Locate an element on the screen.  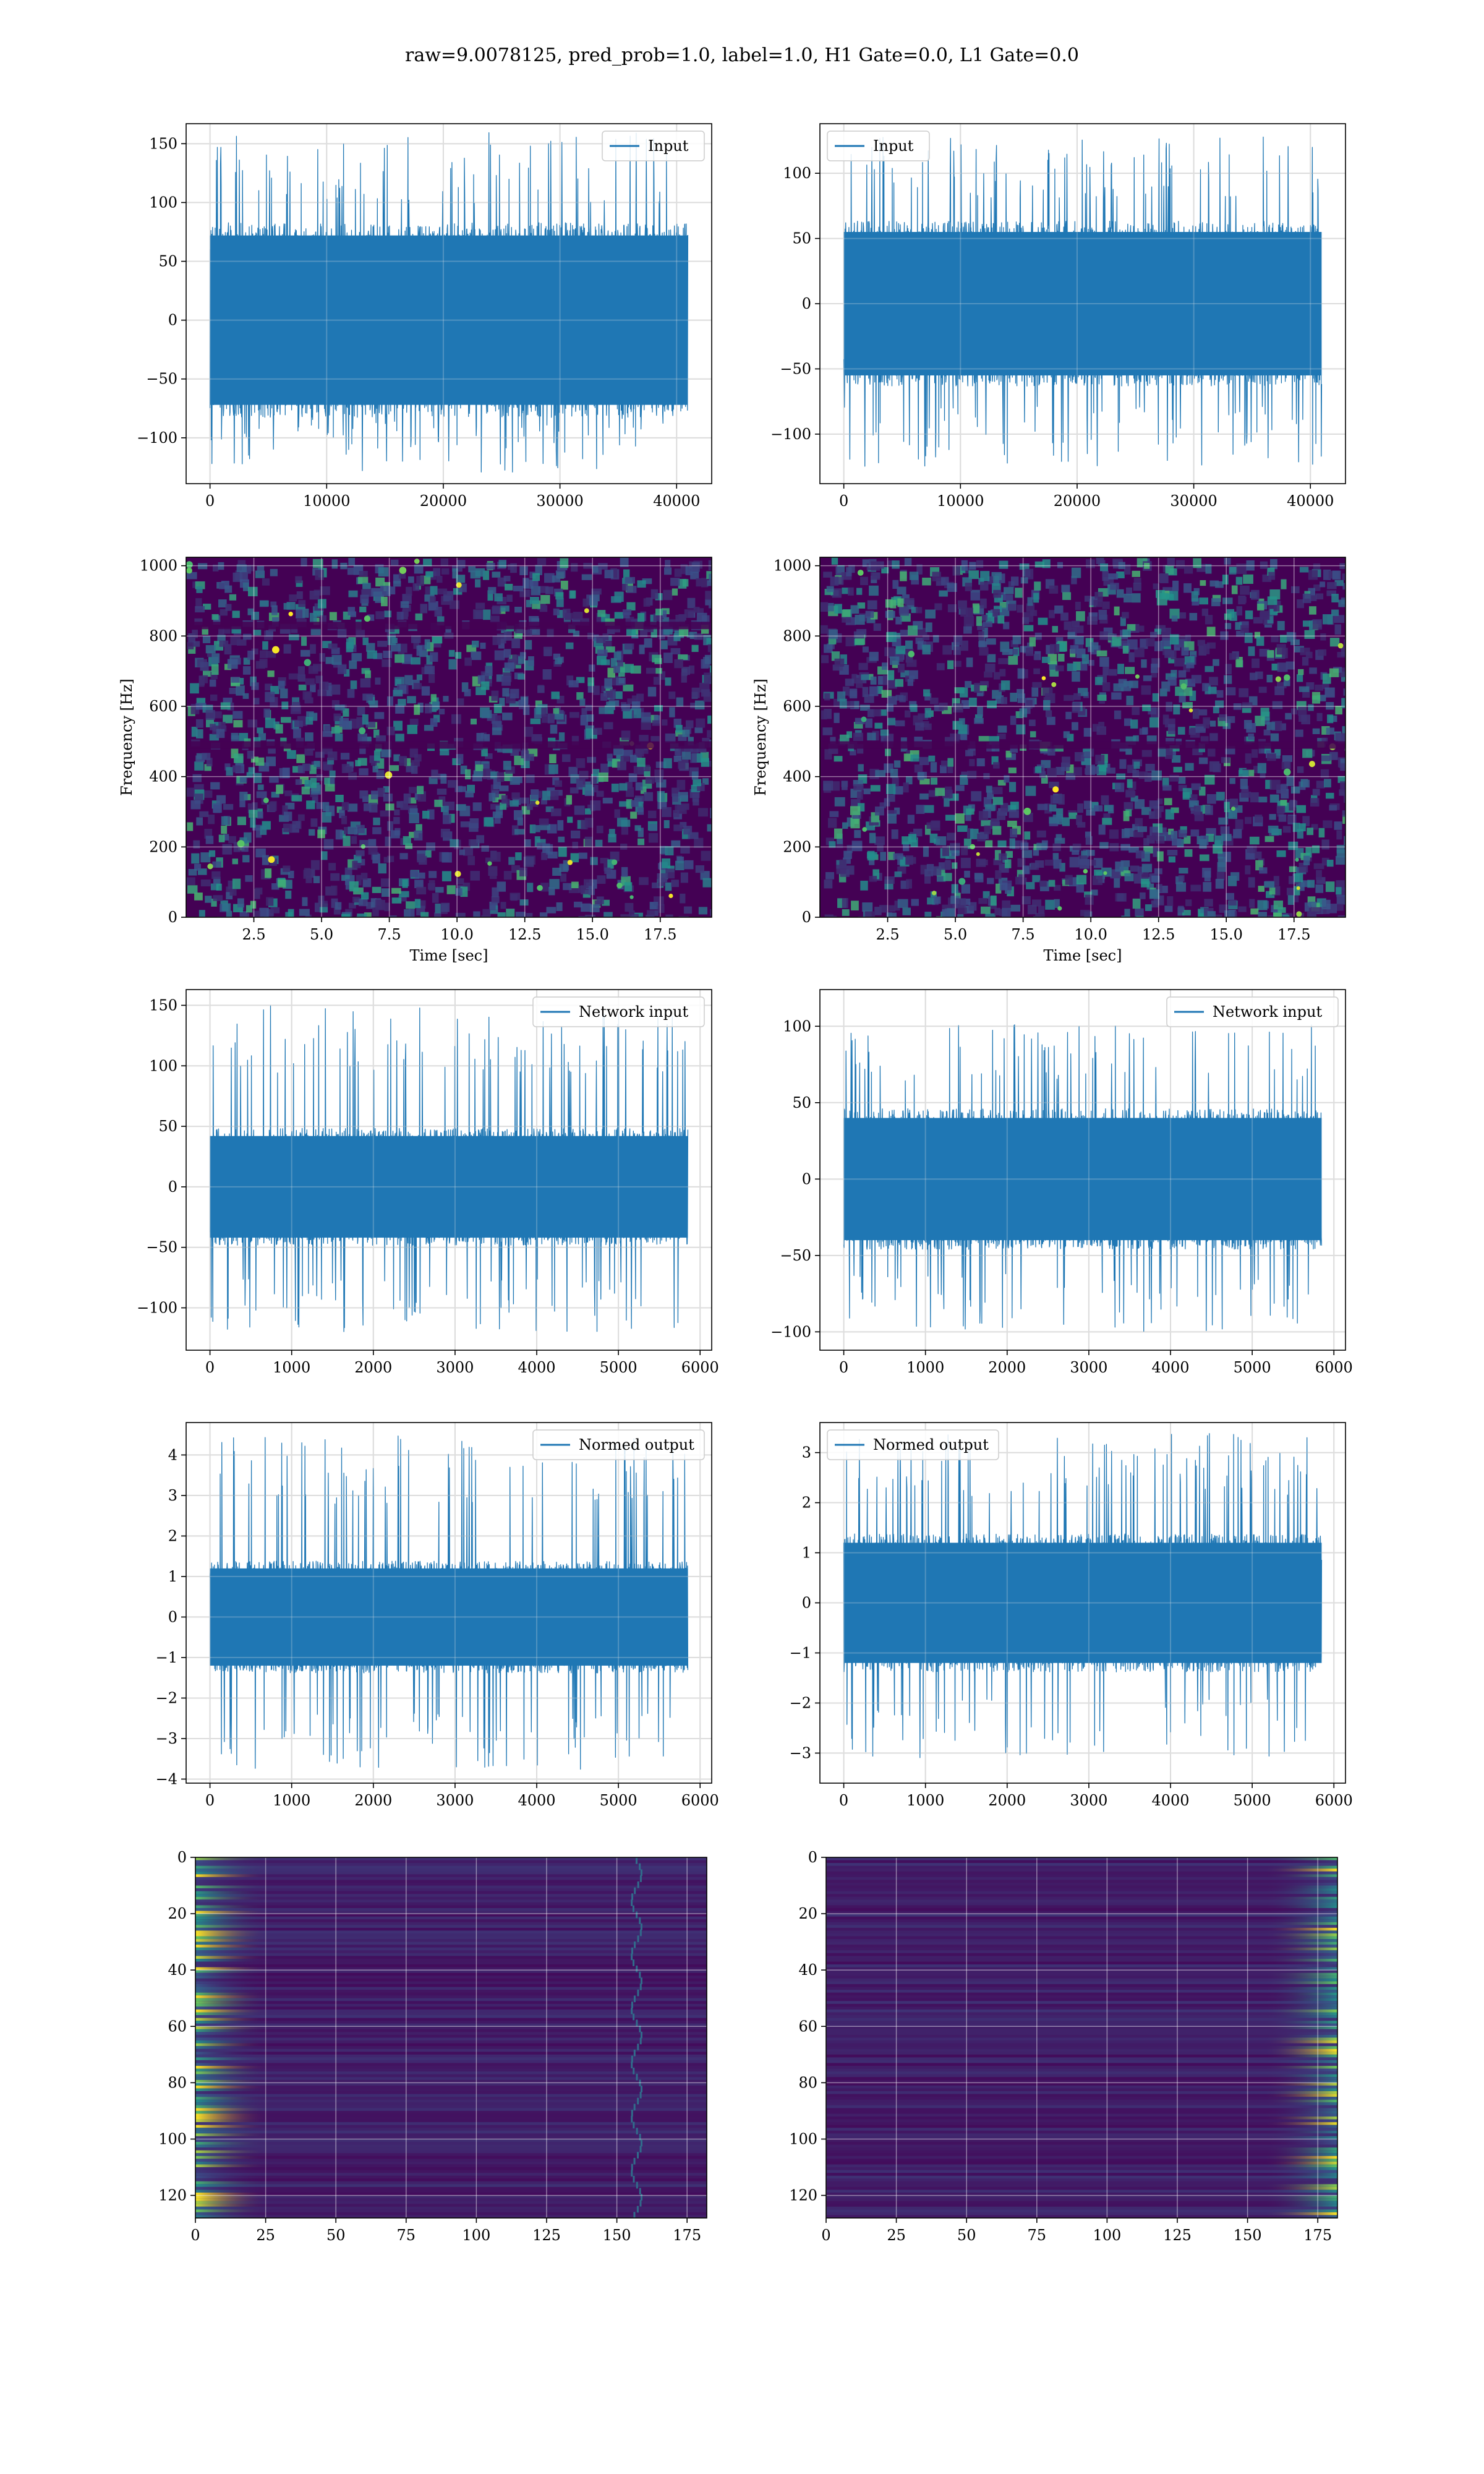
y-tick-label: 2 is located at coordinates (172, 1536).